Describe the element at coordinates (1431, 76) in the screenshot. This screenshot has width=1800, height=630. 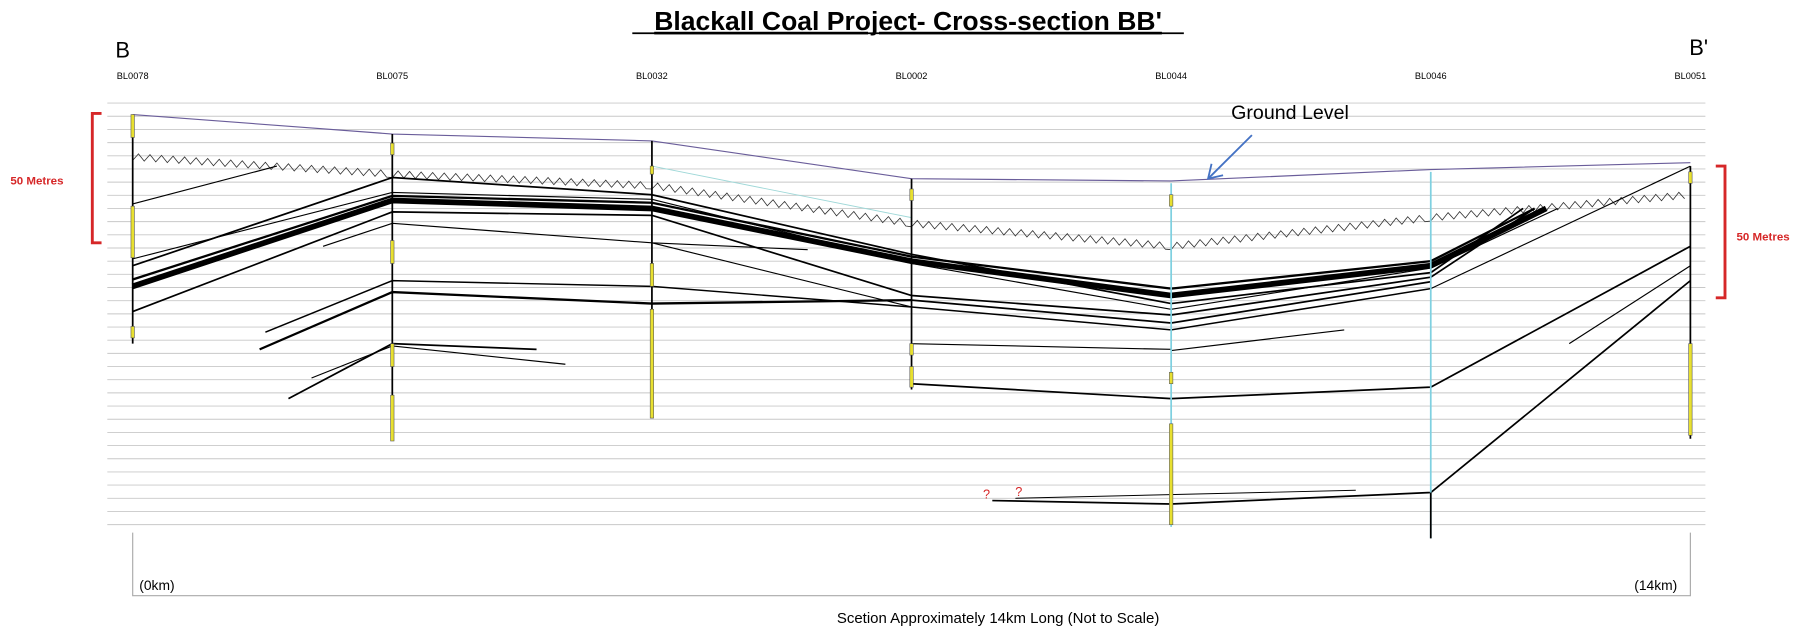
I see `borehole-label: BL0046` at that location.